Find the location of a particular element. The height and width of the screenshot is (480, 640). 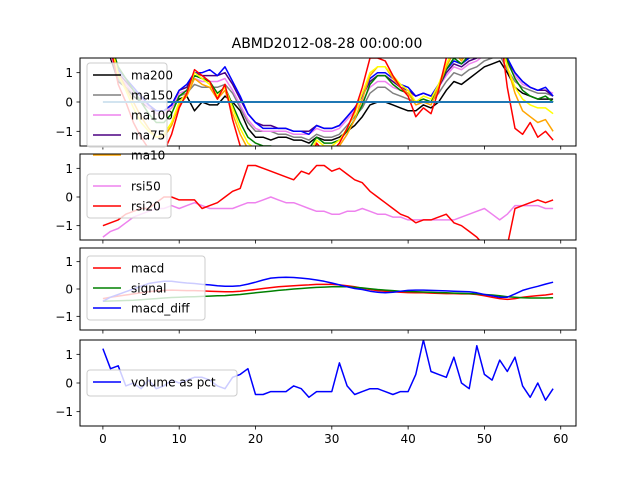

series-line-rsi20 is located at coordinates (328, 202).